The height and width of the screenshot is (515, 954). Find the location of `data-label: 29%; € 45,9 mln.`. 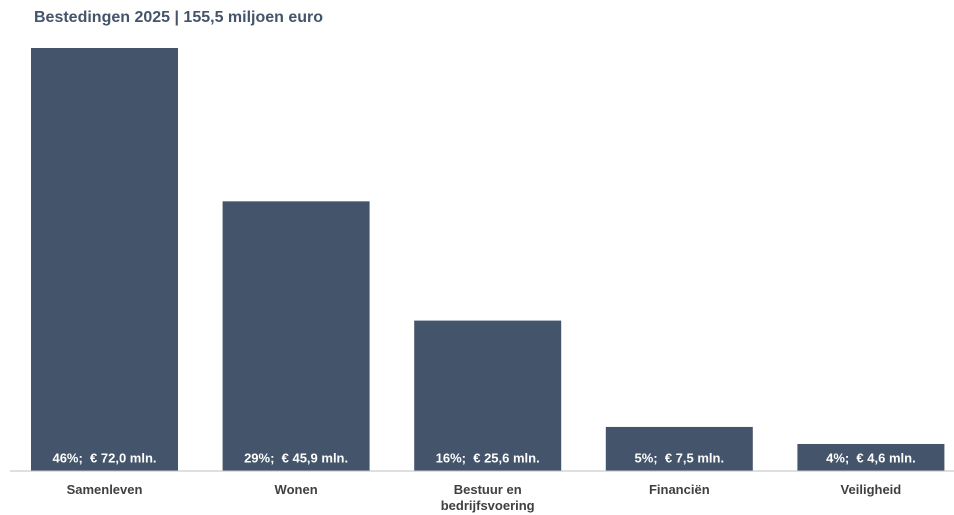

data-label: 29%; € 45,9 mln. is located at coordinates (296, 457).